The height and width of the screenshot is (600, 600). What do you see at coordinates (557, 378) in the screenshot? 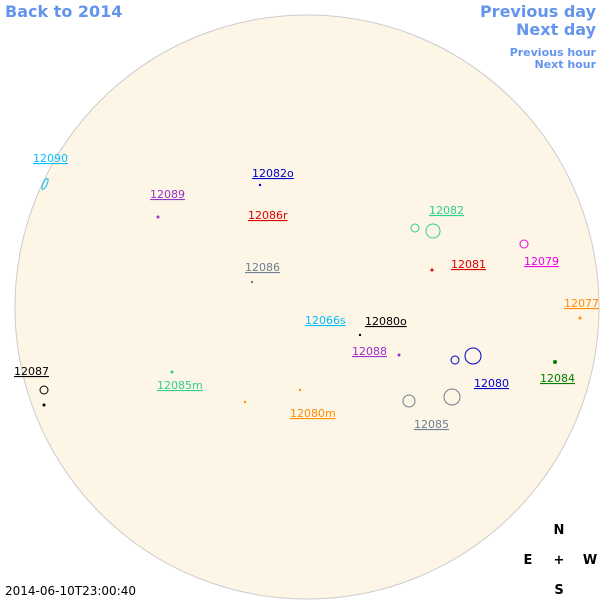
I see `region-link: 12084` at bounding box center [557, 378].